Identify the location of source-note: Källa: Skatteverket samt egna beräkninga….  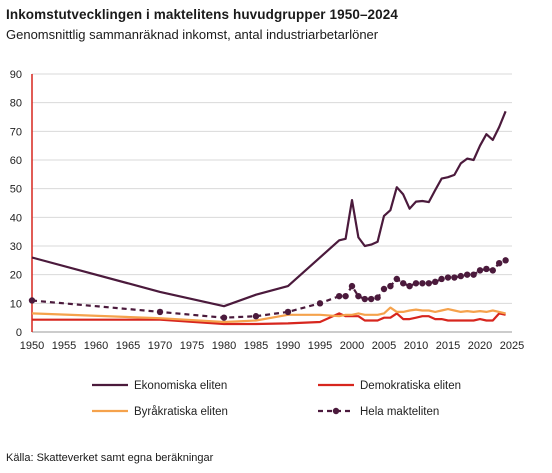
(110, 458).